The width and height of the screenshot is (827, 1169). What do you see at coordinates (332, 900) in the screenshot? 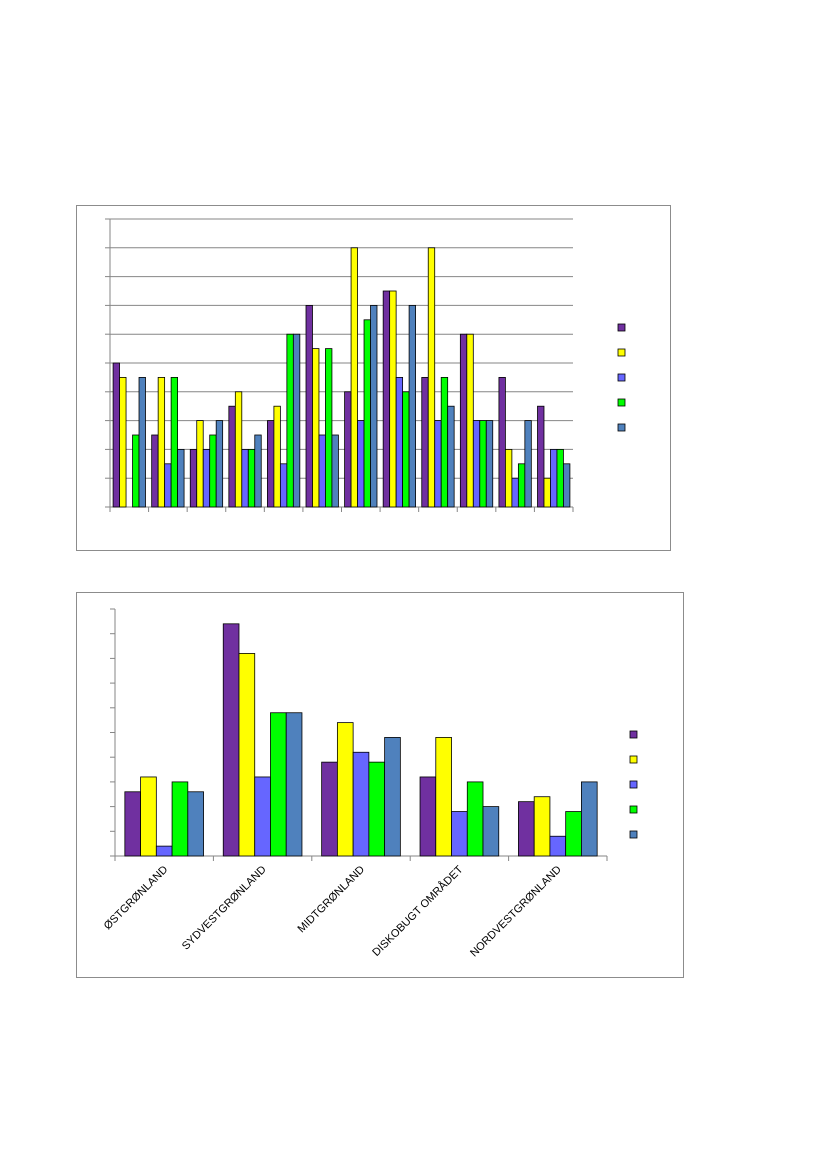
I see `chart-2-category-label: MIDTGRØNLAND` at bounding box center [332, 900].